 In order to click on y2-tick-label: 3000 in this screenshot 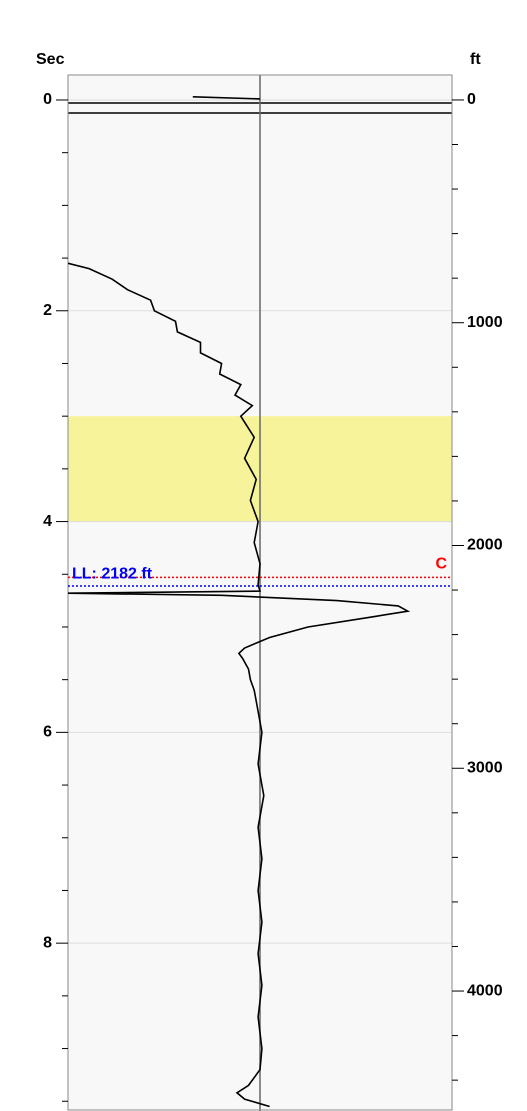, I will do `click(485, 767)`.